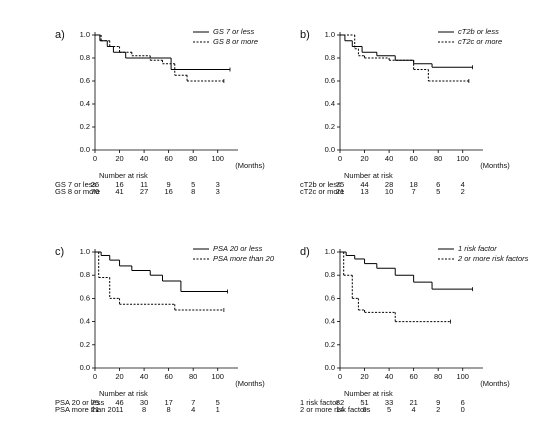 This screenshot has height=428, width=548. Describe the element at coordinates (234, 31) in the screenshot. I see `legend-label: GS 7 or less` at that location.